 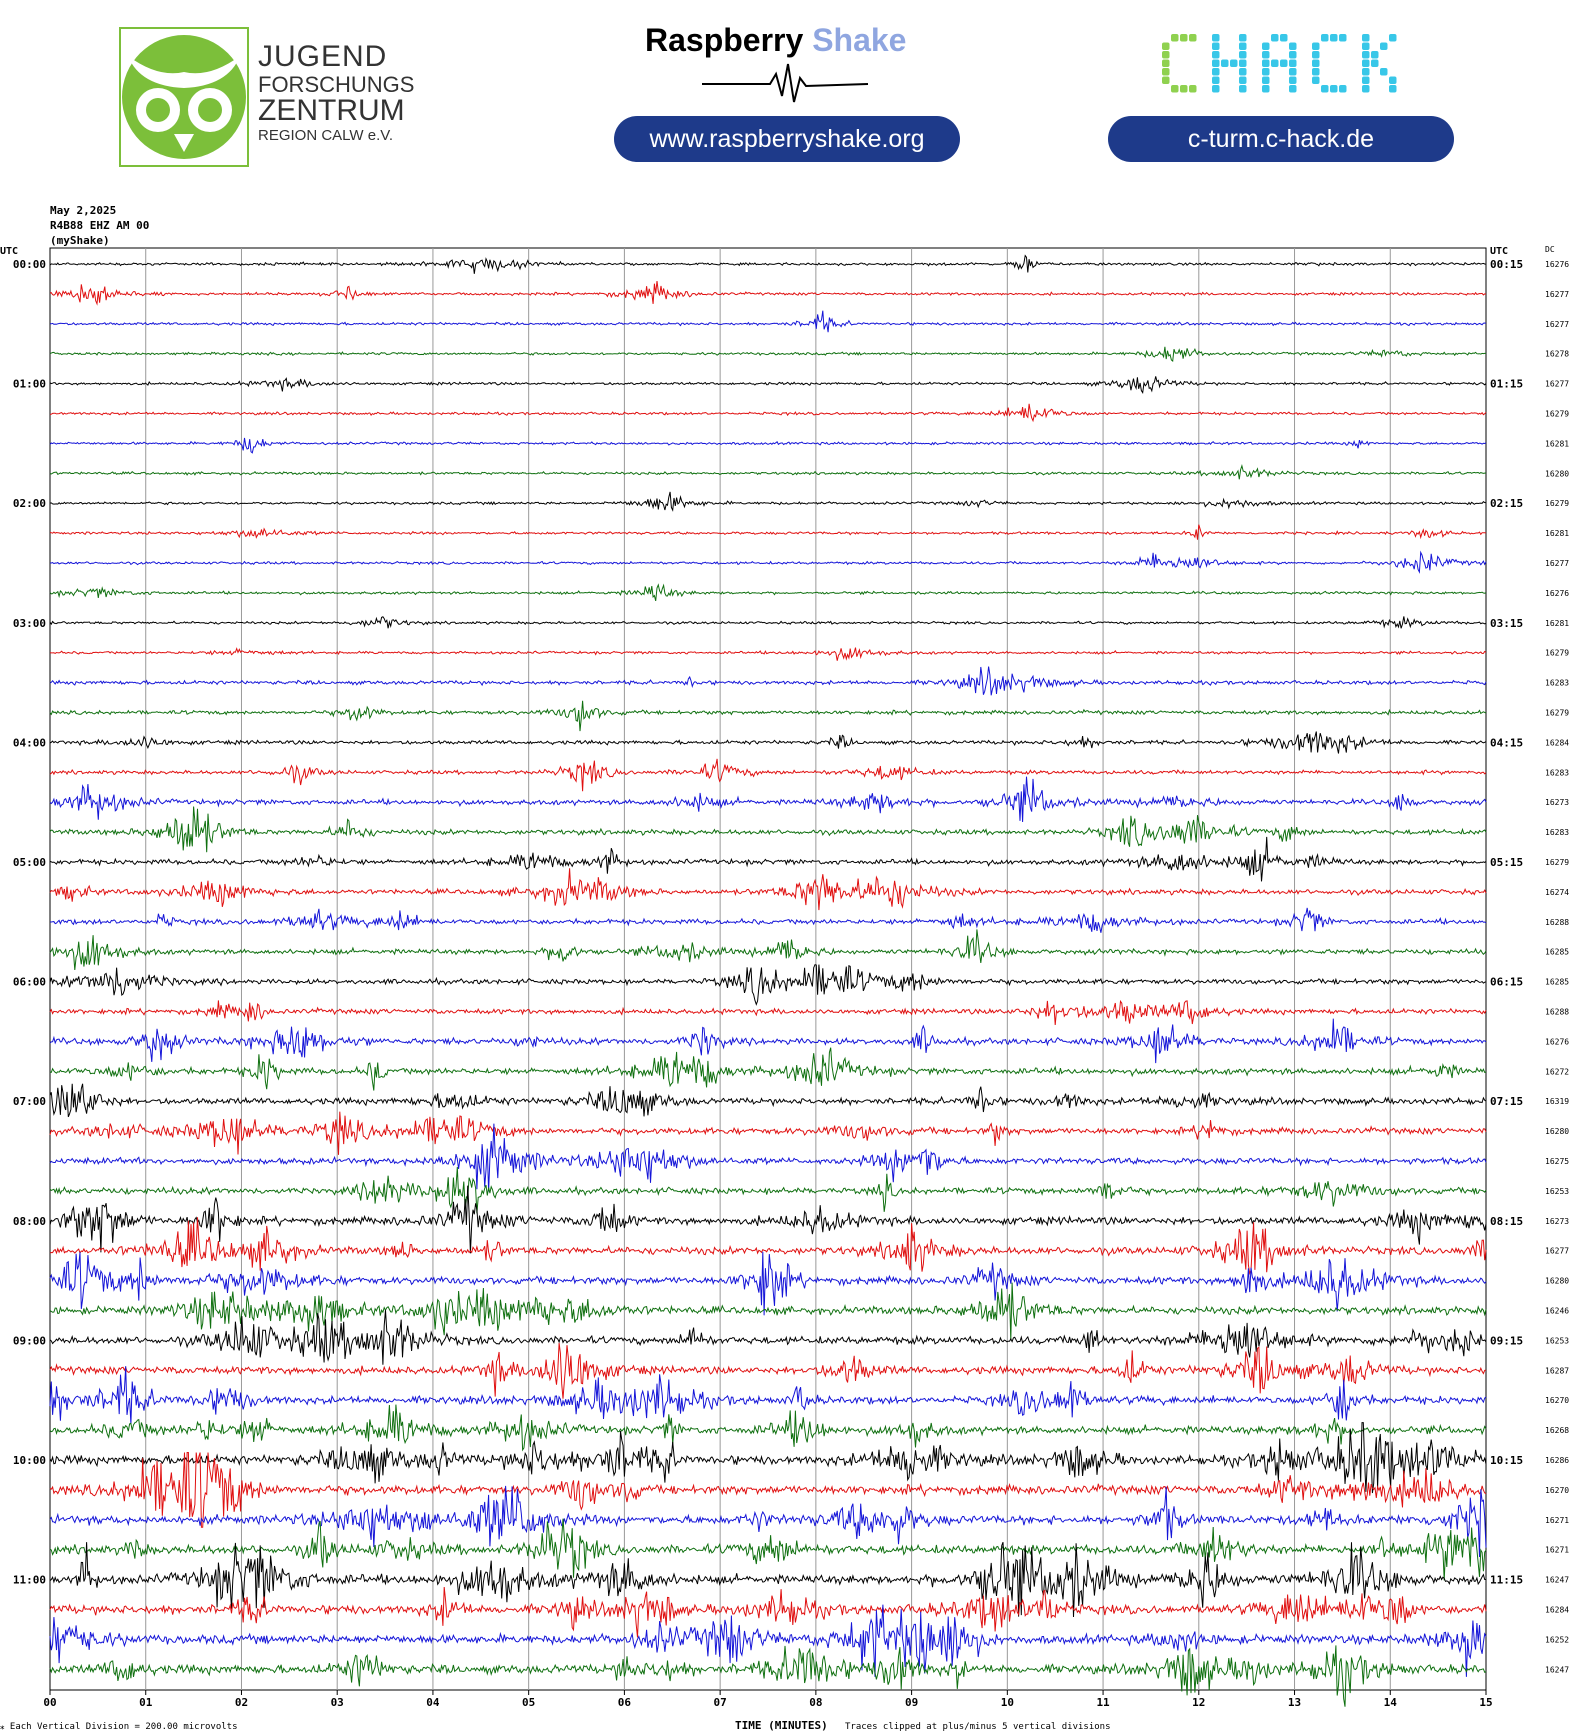 I want to click on dc-offset-label: 16278, so click(x=1557, y=354).